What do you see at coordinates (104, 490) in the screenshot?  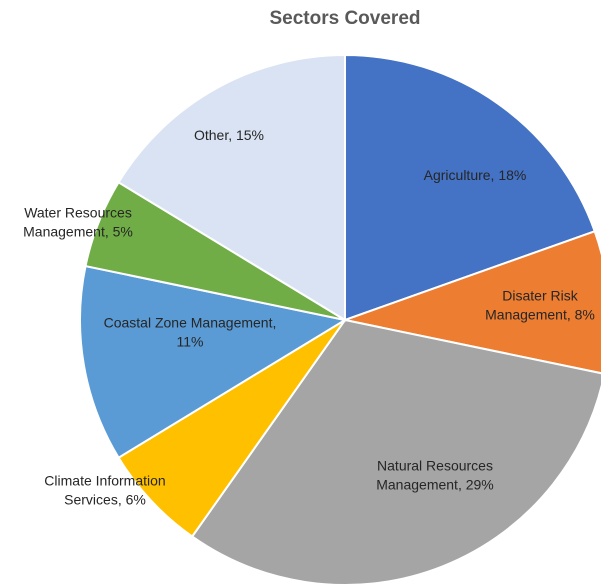 I see `slice-label-climate-information-services: Climate Information Services, 6%` at bounding box center [104, 490].